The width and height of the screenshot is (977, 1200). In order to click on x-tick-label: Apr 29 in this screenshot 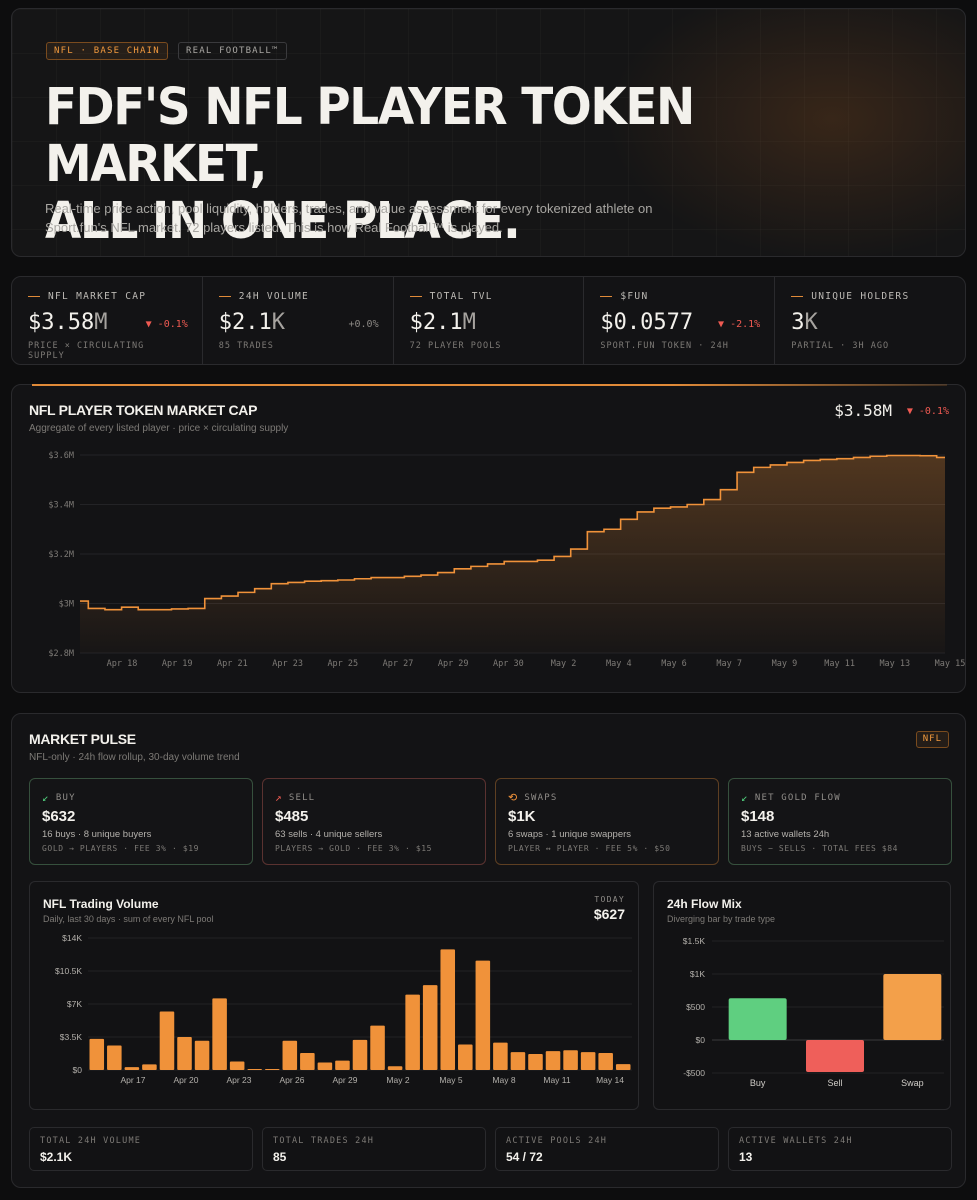, I will do `click(453, 664)`.